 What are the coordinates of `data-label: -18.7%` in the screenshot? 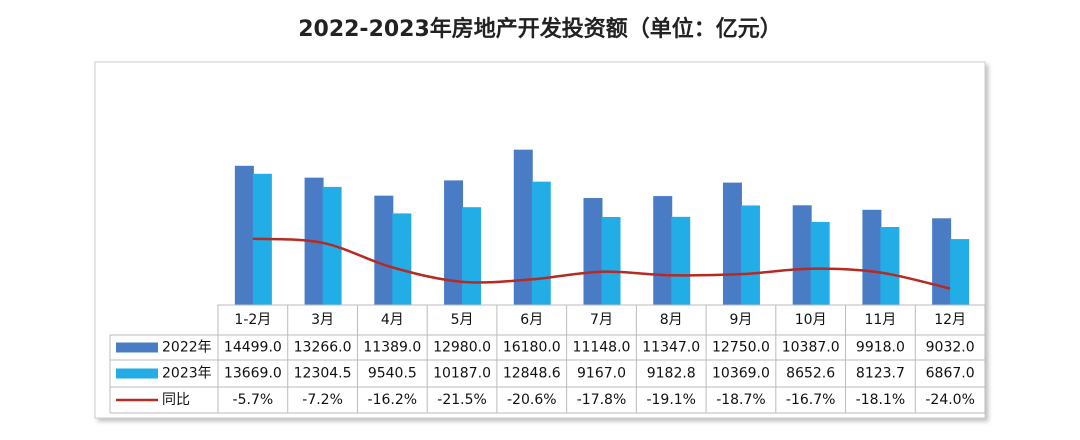 It's located at (741, 400).